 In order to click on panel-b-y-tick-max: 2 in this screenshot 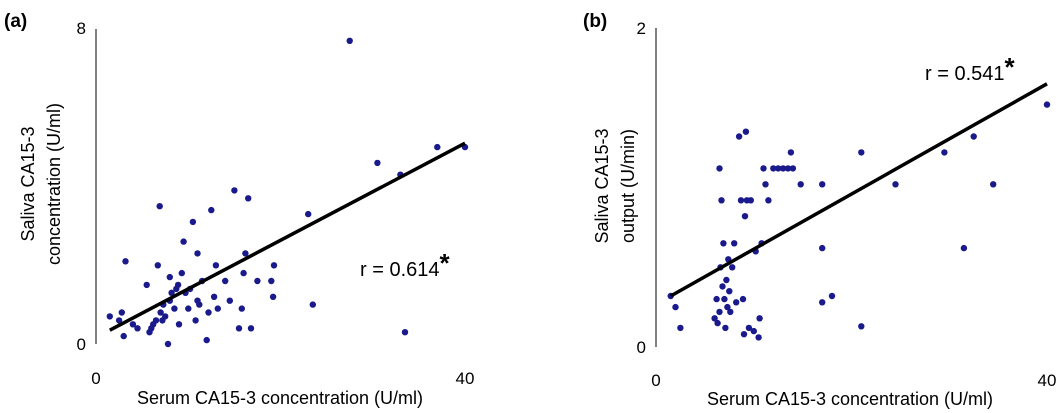, I will do `click(641, 28)`.